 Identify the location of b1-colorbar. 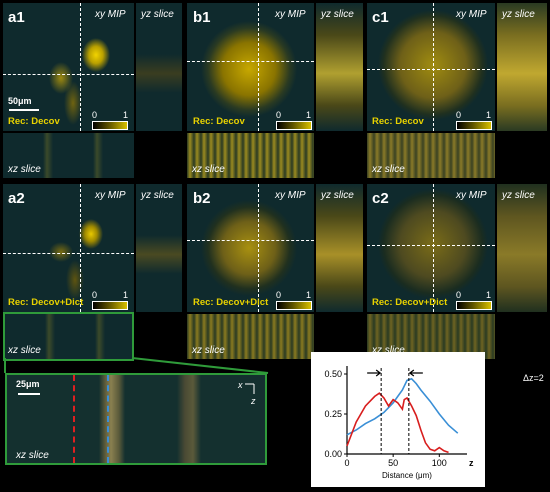
(294, 125).